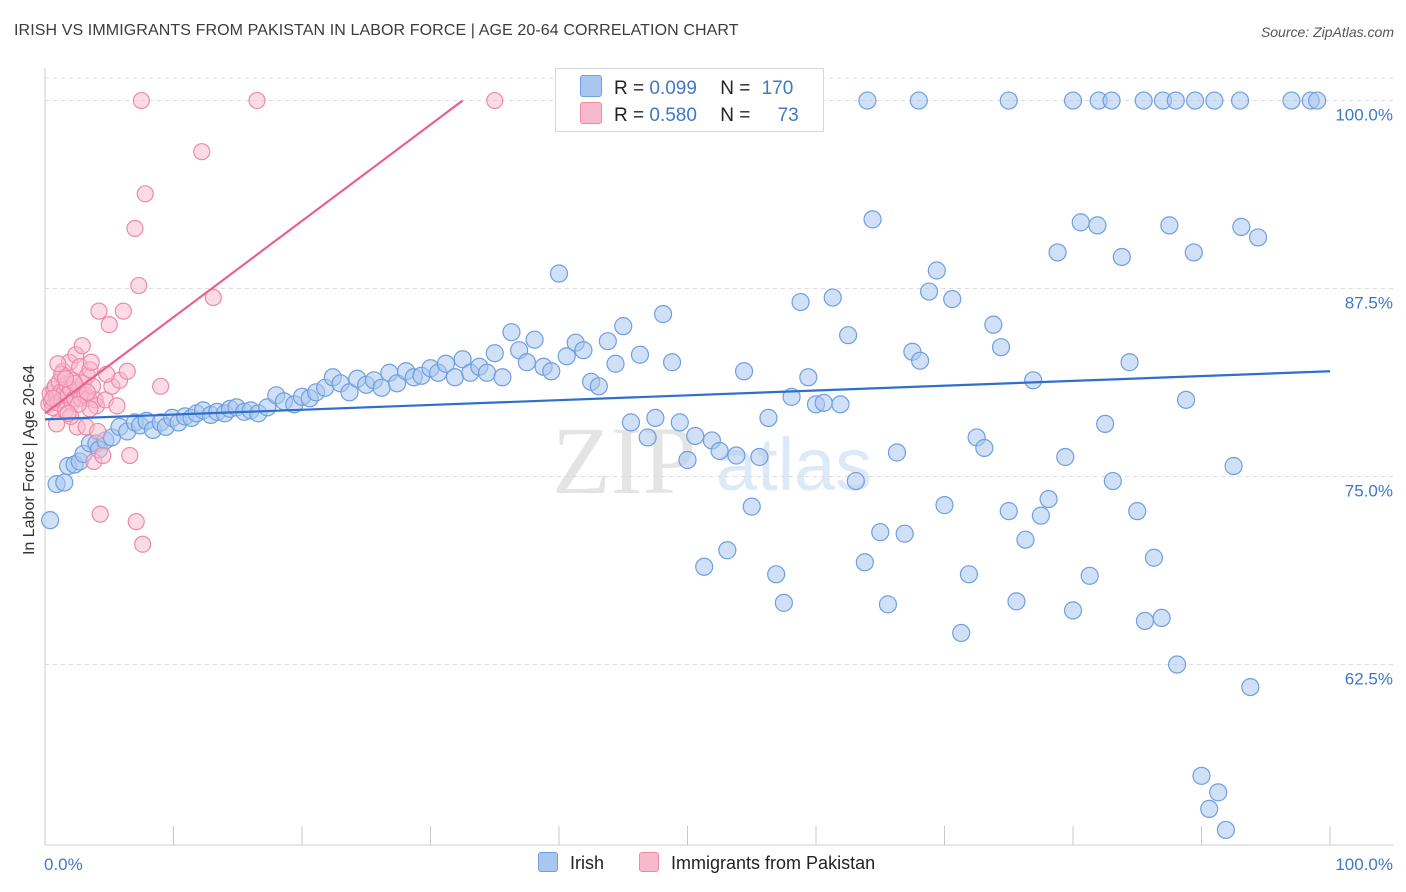 This screenshot has height=892, width=1406. I want to click on legend-swatch-irish, so click(591, 86).